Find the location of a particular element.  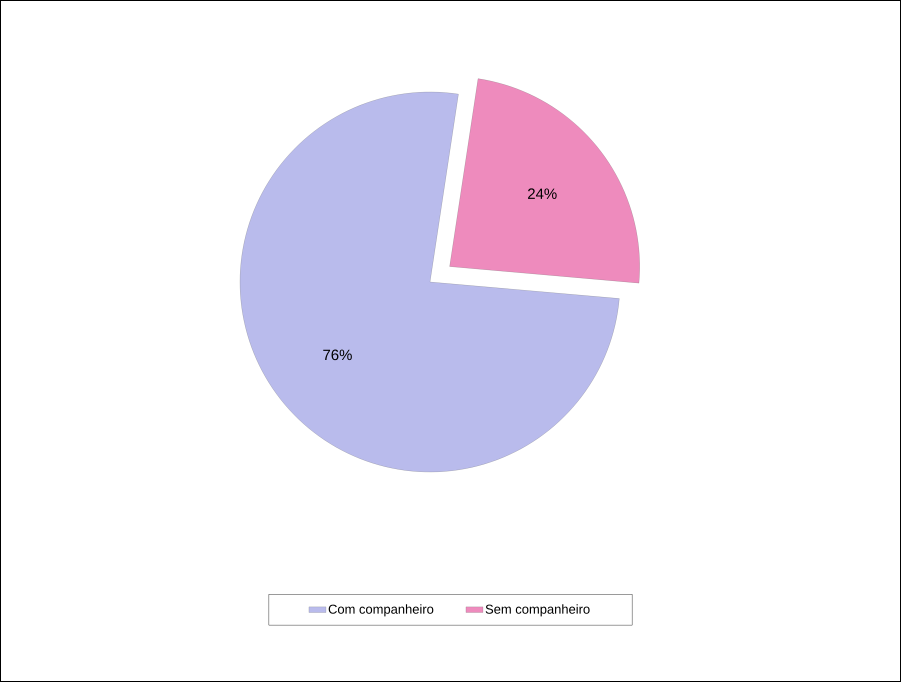

data-label: 76% is located at coordinates (337, 355).